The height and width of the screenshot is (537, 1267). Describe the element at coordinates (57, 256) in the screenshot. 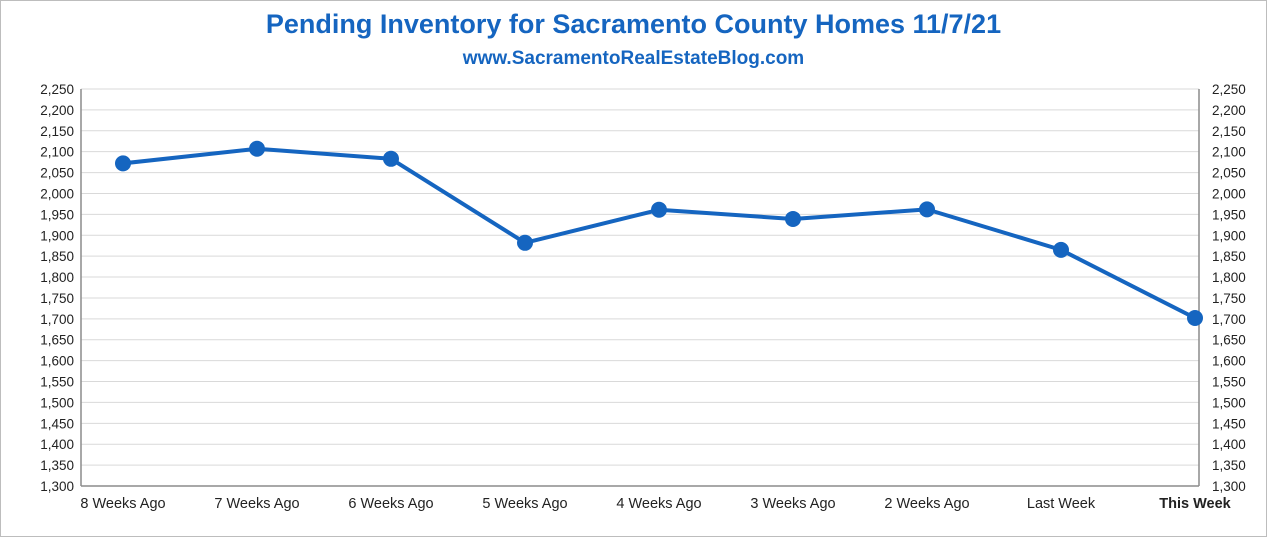

I see `y-tick-label-left: 1,850` at that location.